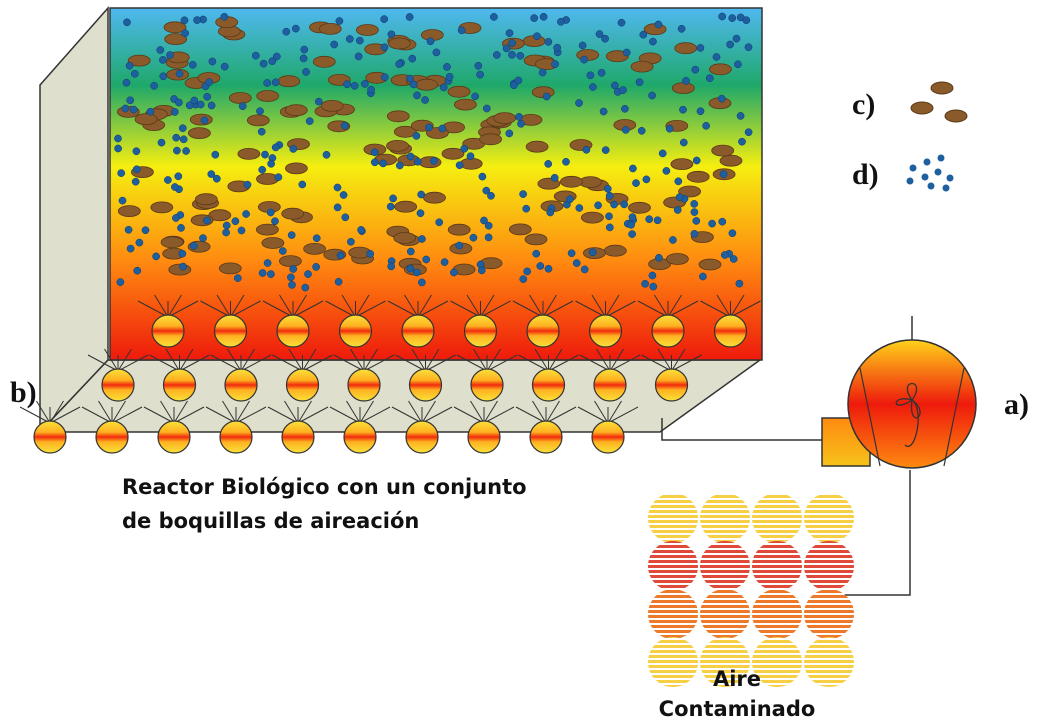 This screenshot has height=726, width=1046. What do you see at coordinates (270, 521) in the screenshot?
I see `reactor-caption-line2: de boquillas de aireación` at bounding box center [270, 521].